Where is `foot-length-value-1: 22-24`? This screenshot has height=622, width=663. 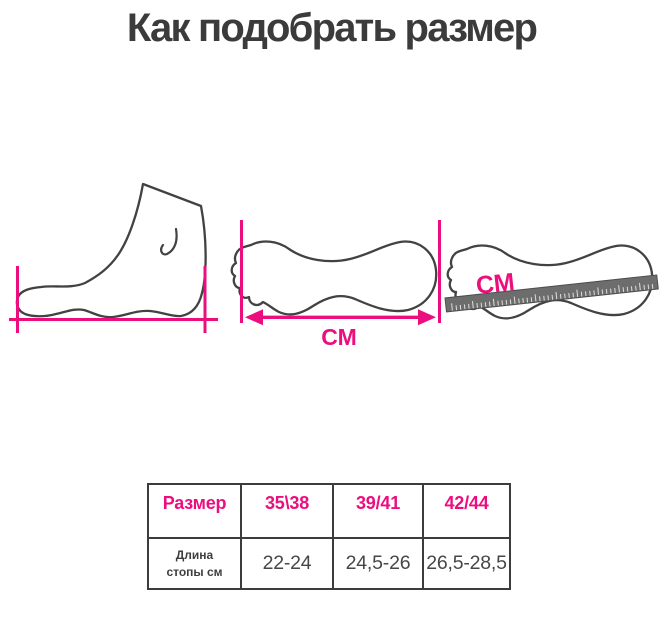 foot-length-value-1: 22-24 is located at coordinates (287, 563).